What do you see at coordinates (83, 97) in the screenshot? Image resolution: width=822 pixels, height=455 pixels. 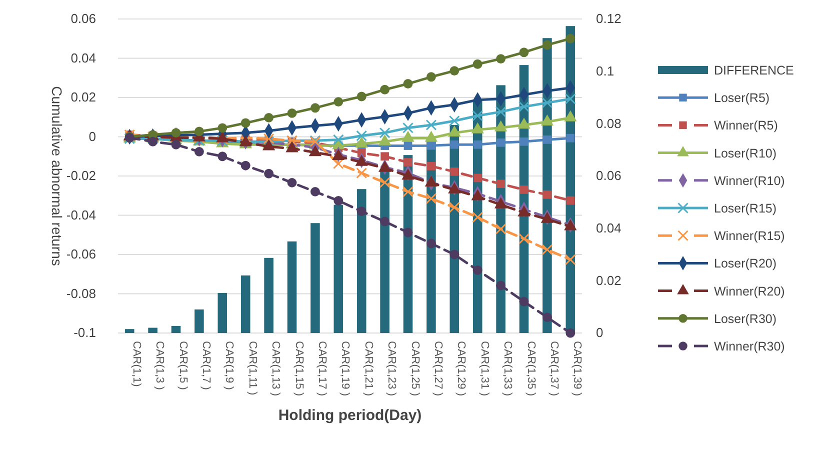 I see `y-tick-label: 0.02` at bounding box center [83, 97].